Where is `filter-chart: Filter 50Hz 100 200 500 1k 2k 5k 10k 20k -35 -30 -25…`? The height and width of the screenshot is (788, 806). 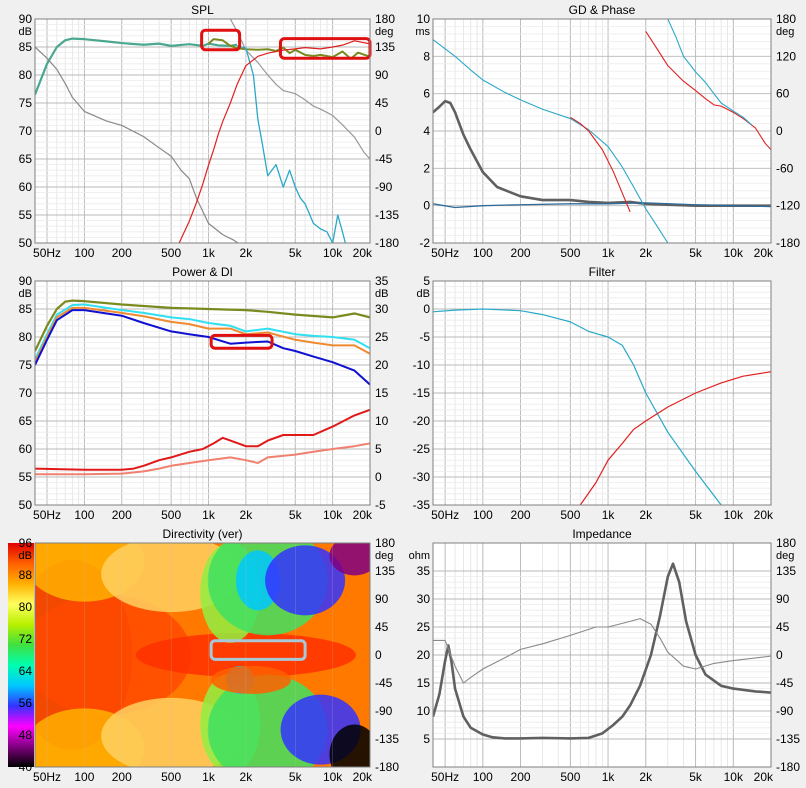 filter-chart: Filter 50Hz 100 200 500 1k 2k 5k 10k 20k -35 -30 -25… is located at coordinates (593, 393).